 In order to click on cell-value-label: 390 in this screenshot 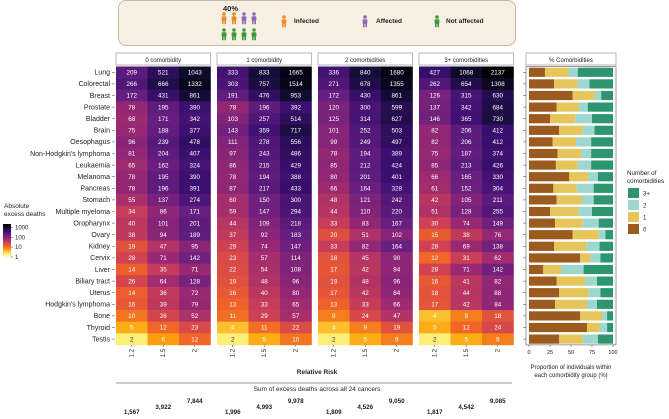, I will do `click(194, 107)`.